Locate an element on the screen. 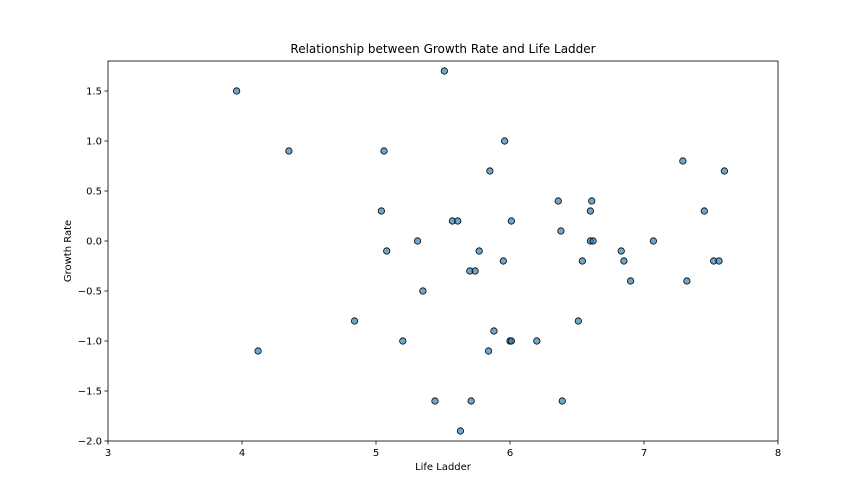 This screenshot has height=504, width=864. x-tick-label: 6 is located at coordinates (510, 453).